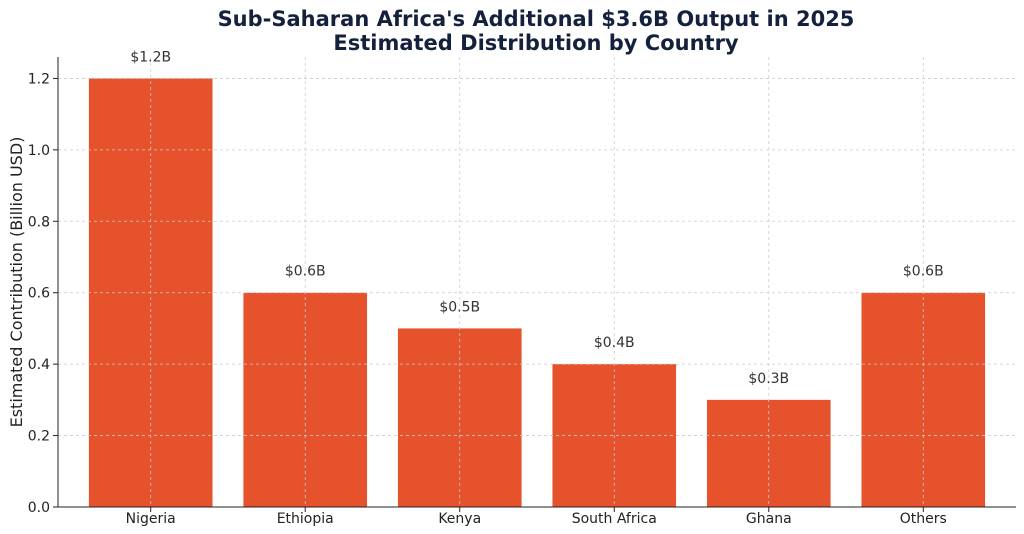  I want to click on x-tick-label: Ethiopia, so click(305, 519).